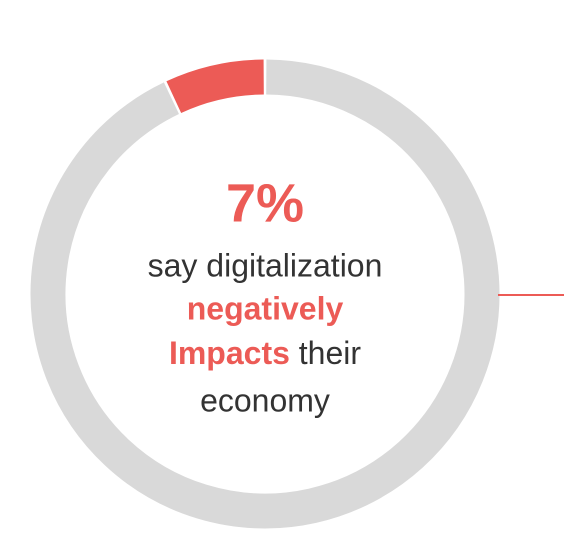 Image resolution: width=564 pixels, height=558 pixels. I want to click on donut-segment, so click(215, 86).